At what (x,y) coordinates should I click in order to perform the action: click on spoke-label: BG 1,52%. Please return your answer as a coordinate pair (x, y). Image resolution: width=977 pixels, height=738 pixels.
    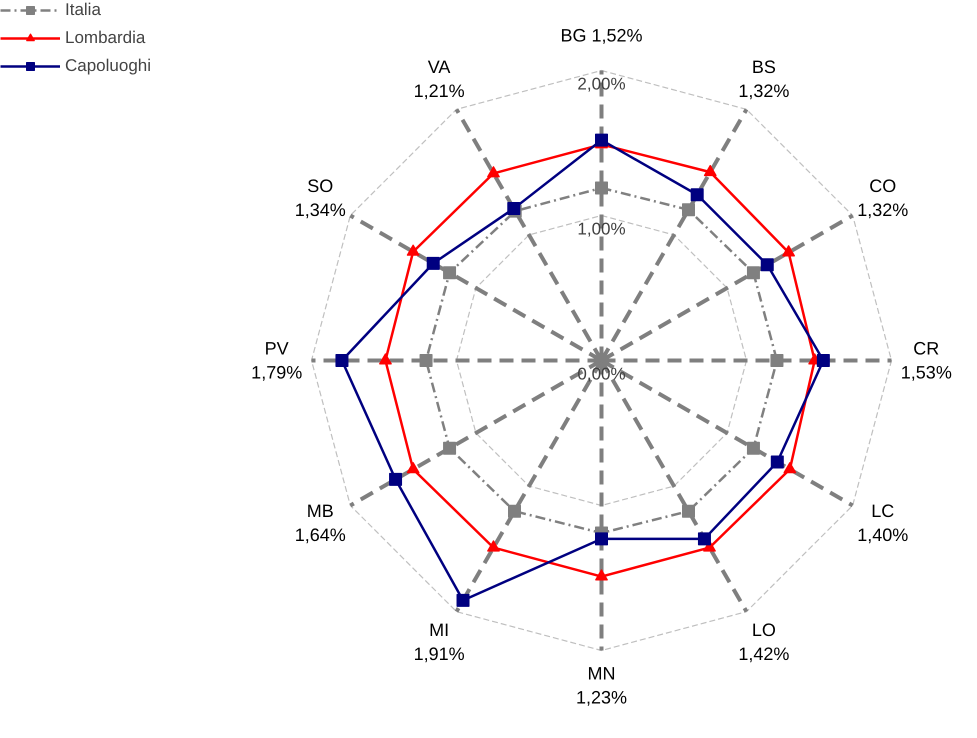
    Looking at the image, I should click on (601, 36).